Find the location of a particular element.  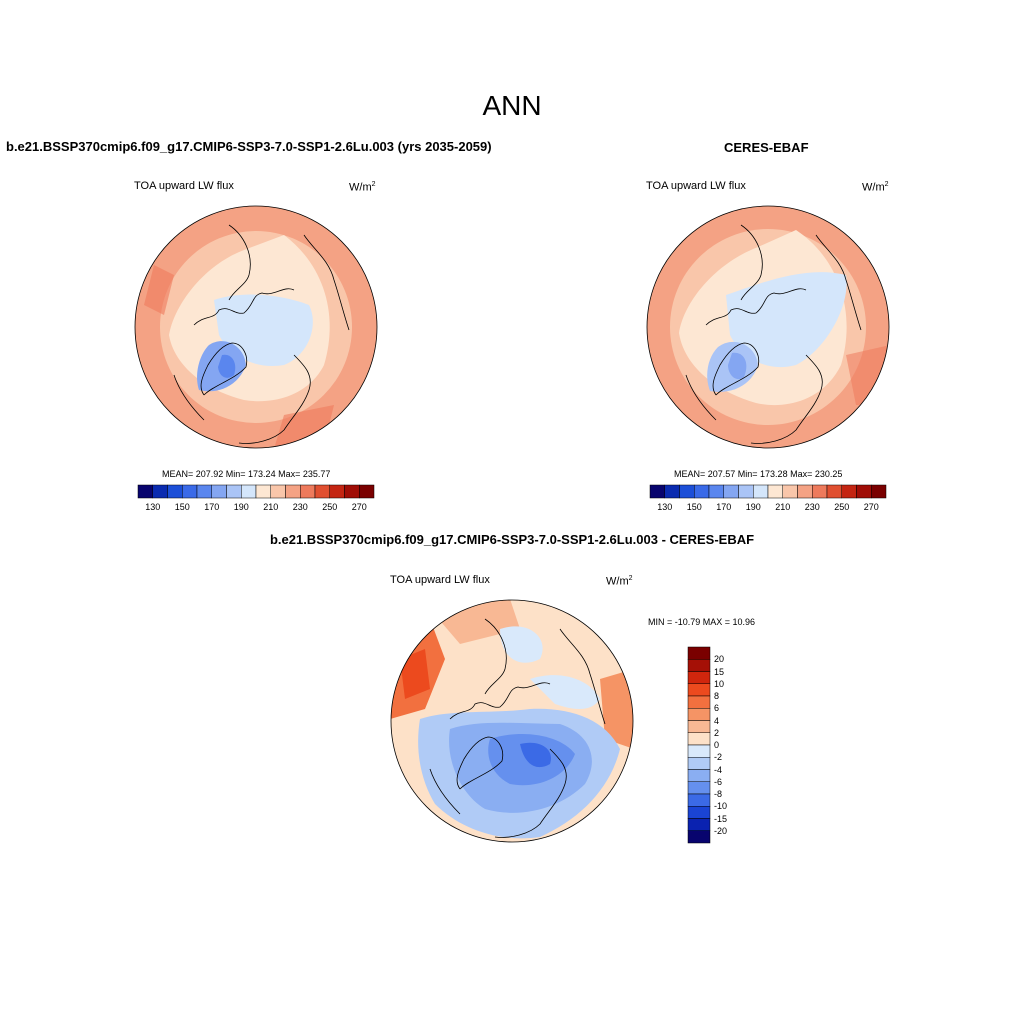

model-colorbar-labels: 130 150 170 190 210 230 250 270 is located at coordinates (256, 508).